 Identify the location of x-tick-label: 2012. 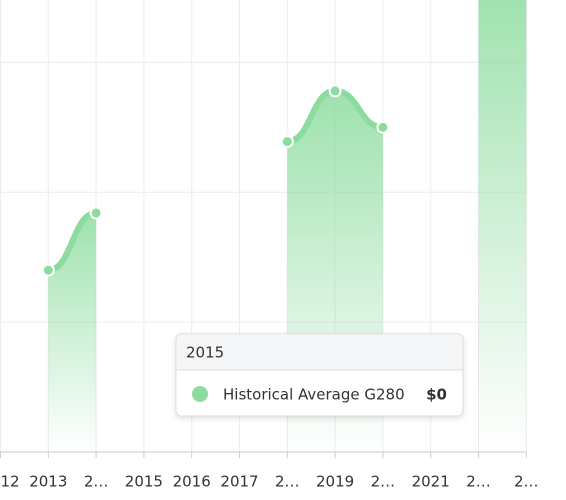
(10, 482).